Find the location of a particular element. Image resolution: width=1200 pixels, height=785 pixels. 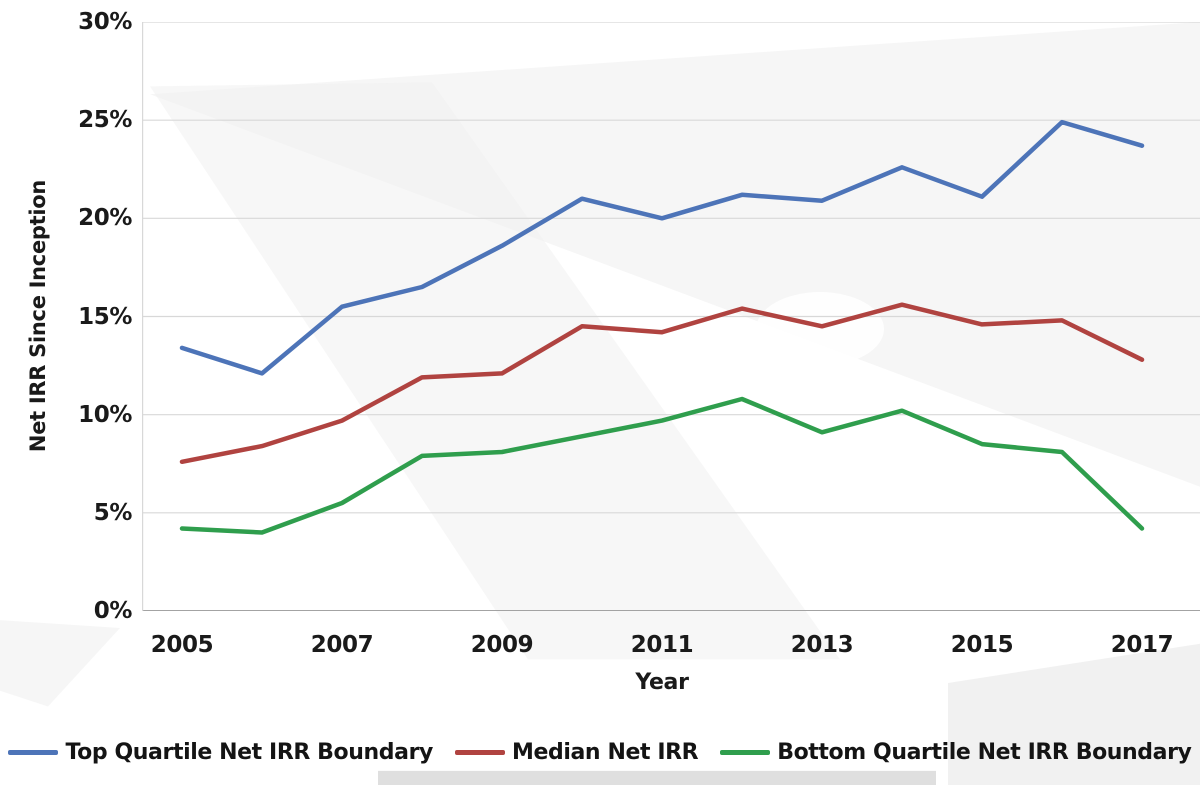

x-tick-label: 2009 is located at coordinates (502, 645).